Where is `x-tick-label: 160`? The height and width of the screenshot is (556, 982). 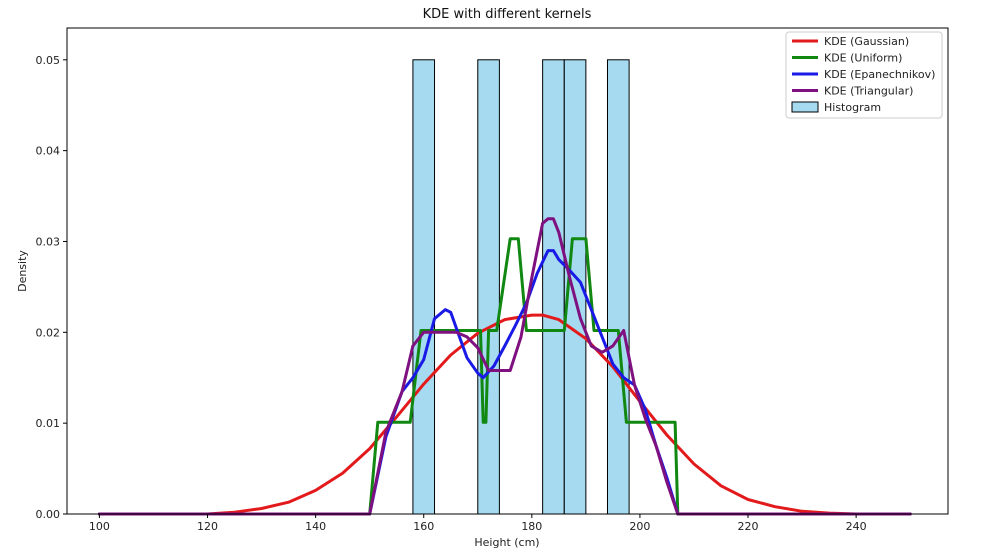 x-tick-label: 160 is located at coordinates (423, 526).